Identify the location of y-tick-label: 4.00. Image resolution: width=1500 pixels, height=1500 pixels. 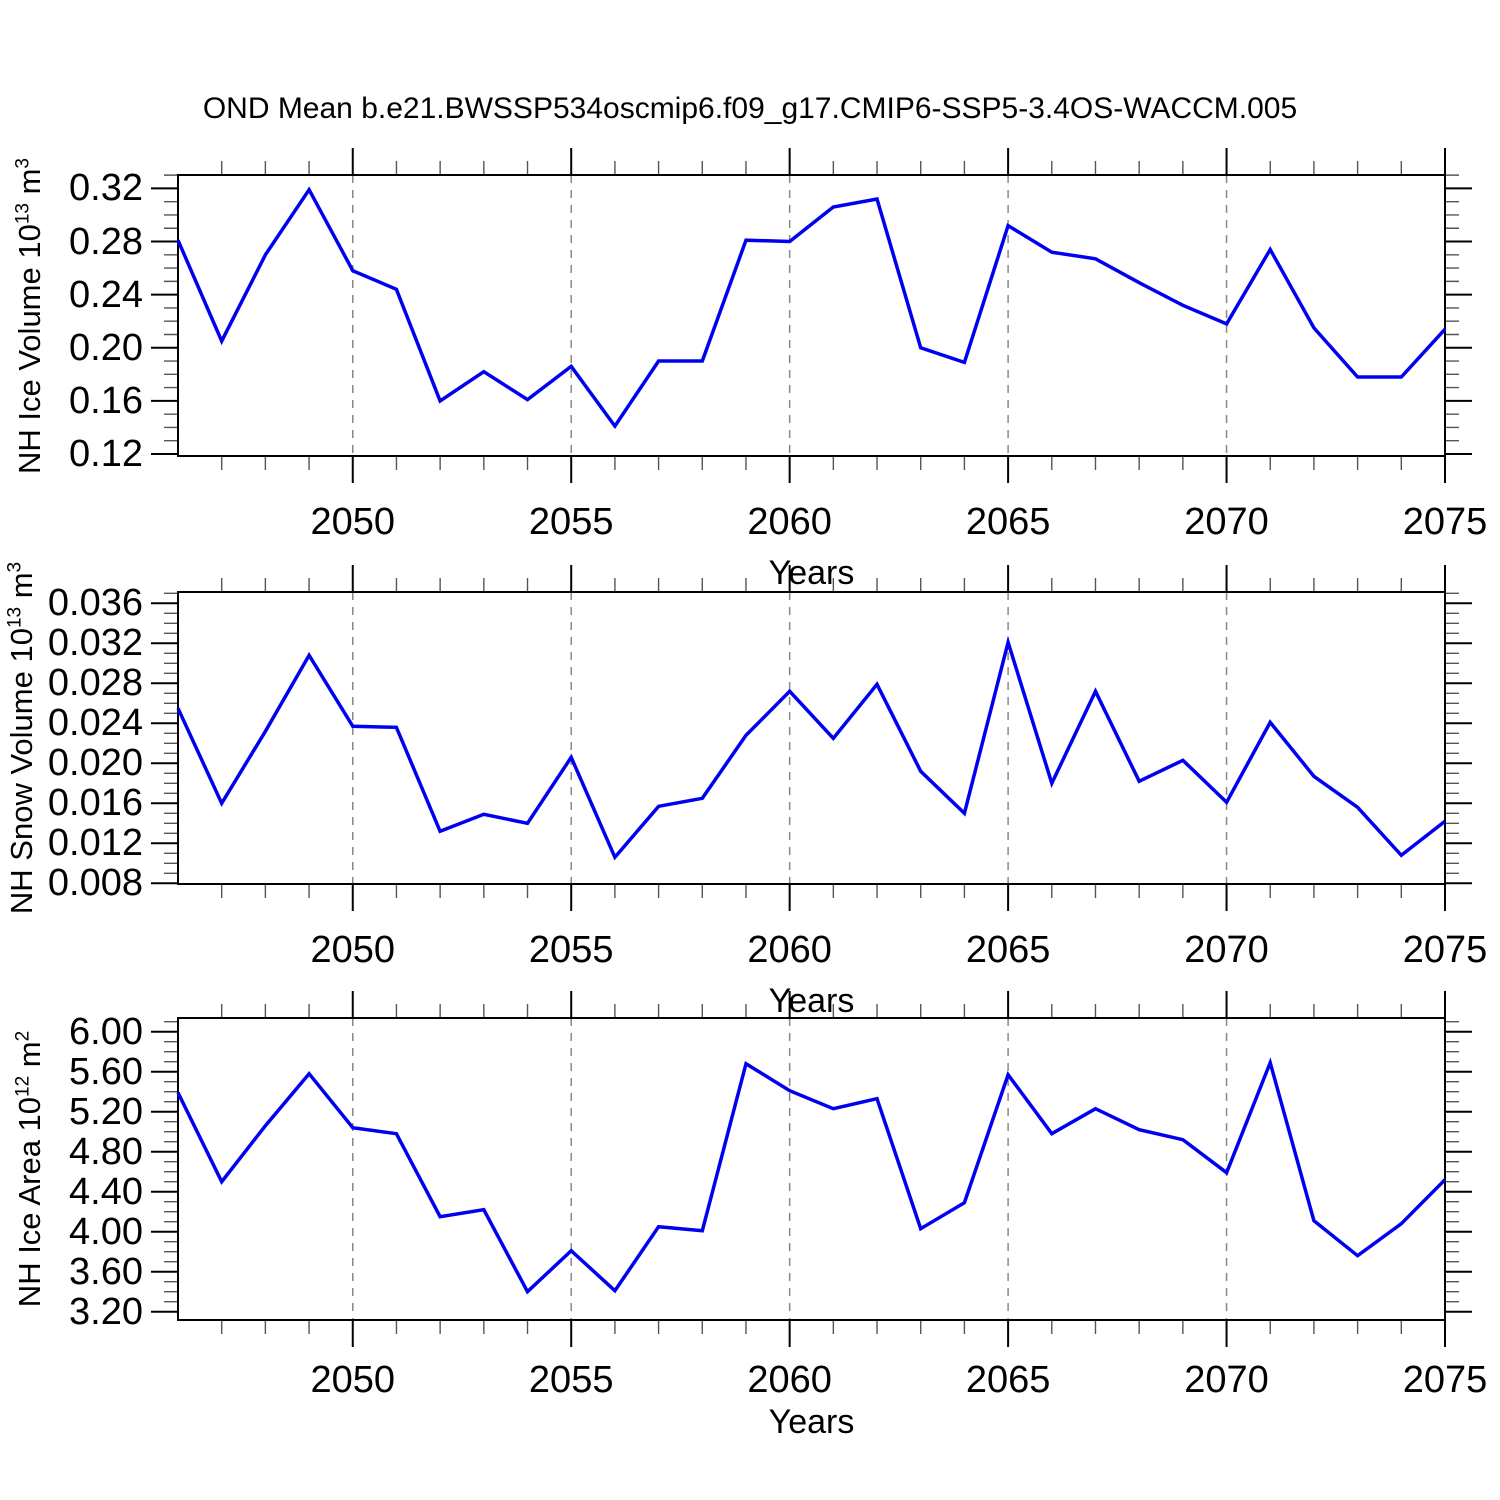
(106, 1231).